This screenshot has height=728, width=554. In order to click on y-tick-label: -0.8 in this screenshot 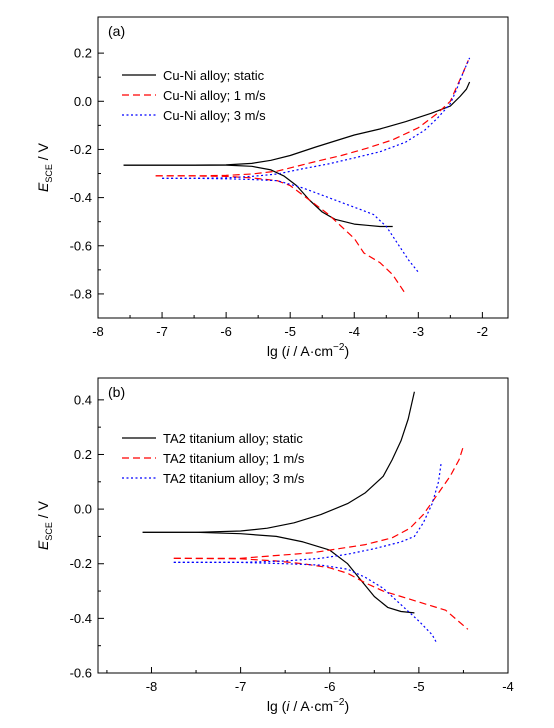, I will do `click(81, 293)`.